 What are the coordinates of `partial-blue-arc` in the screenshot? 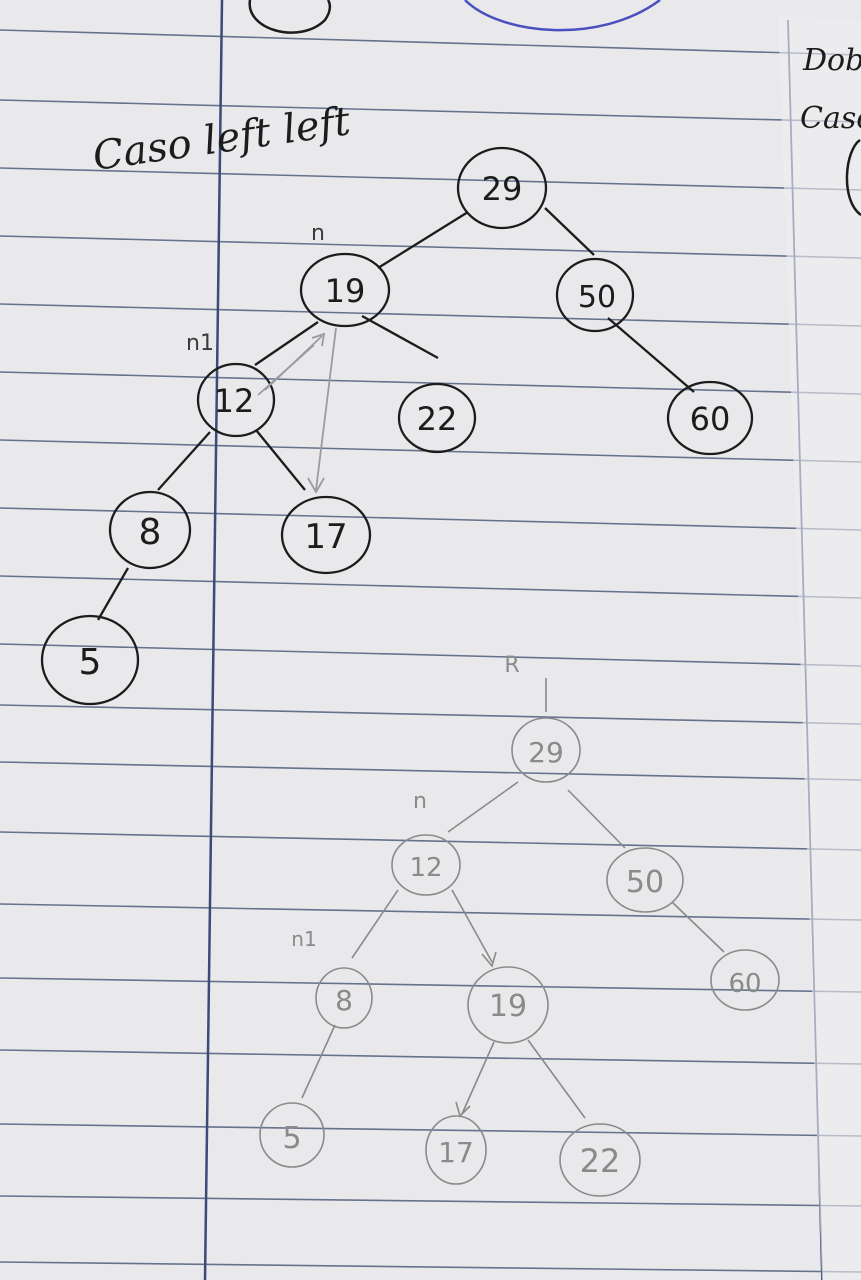 It's located at (562, 16).